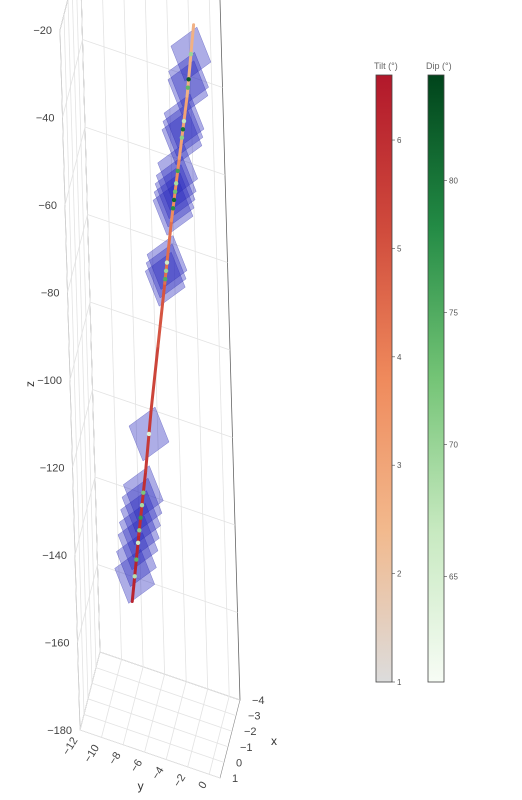 The image size is (522, 800). What do you see at coordinates (70, 746) in the screenshot?
I see `y-tick-label: −12` at bounding box center [70, 746].